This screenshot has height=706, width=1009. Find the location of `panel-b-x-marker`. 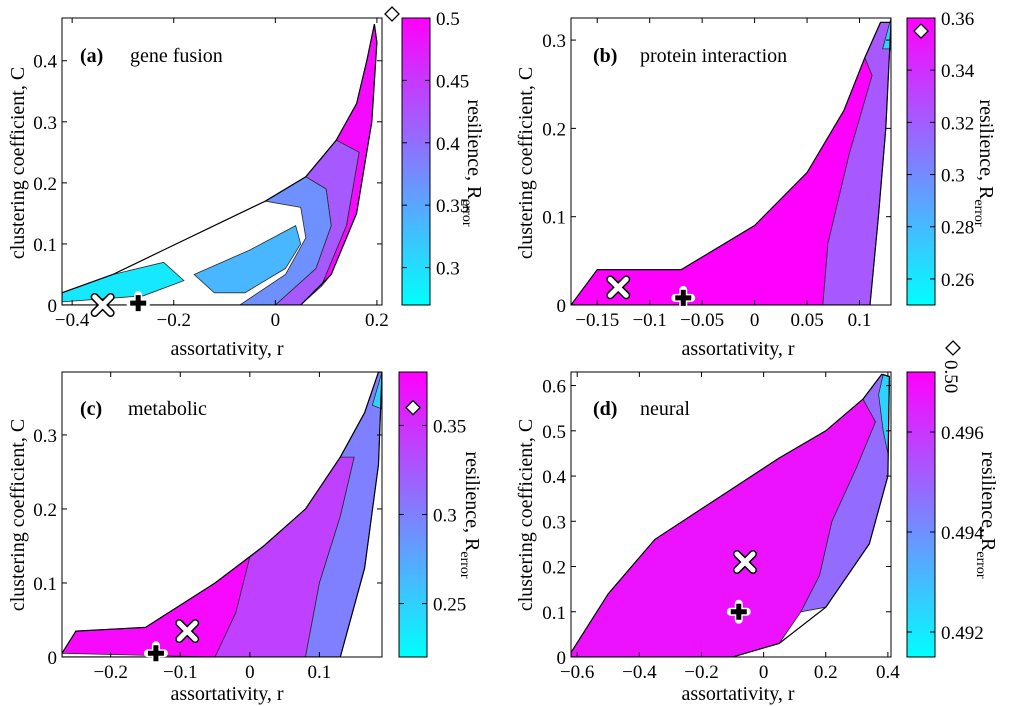

panel-b-x-marker is located at coordinates (618, 287).